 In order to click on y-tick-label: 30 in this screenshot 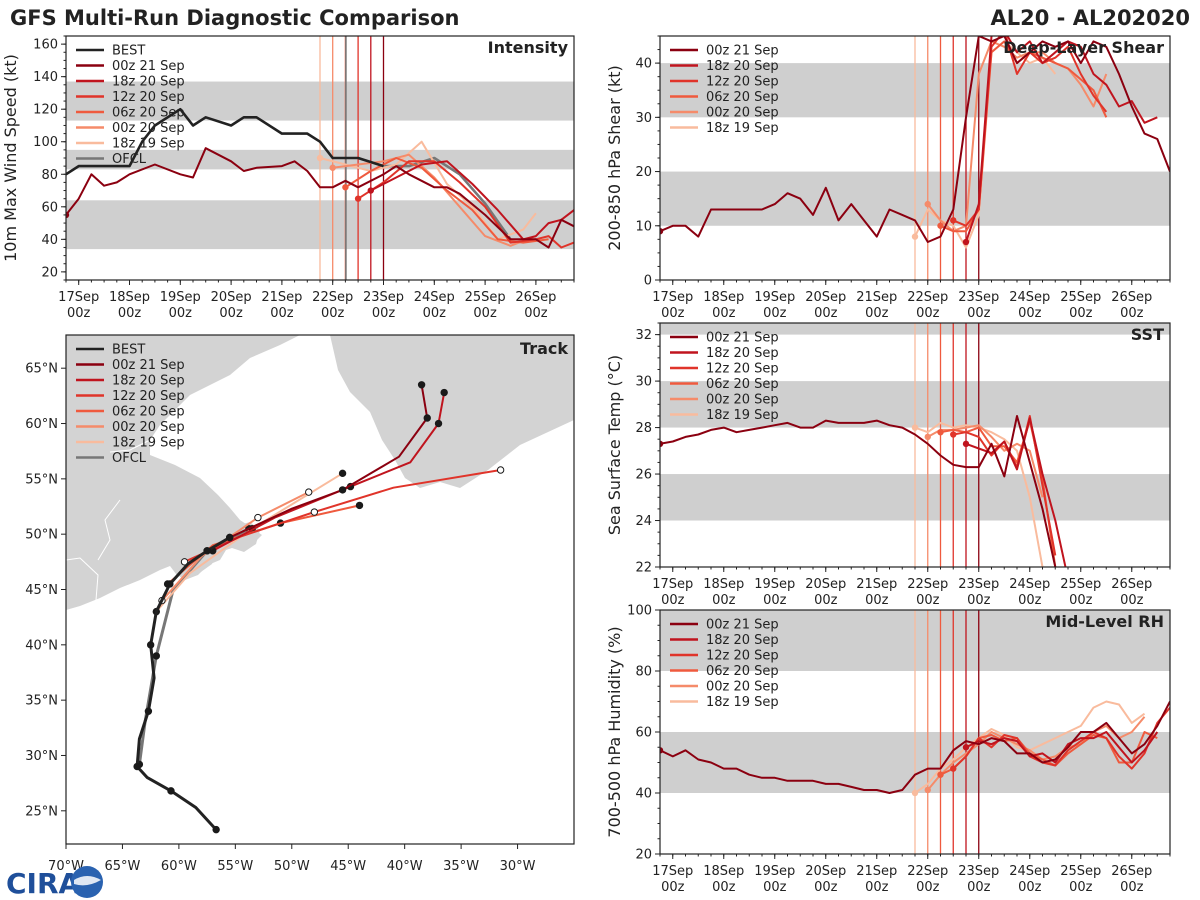, I will do `click(643, 382)`.